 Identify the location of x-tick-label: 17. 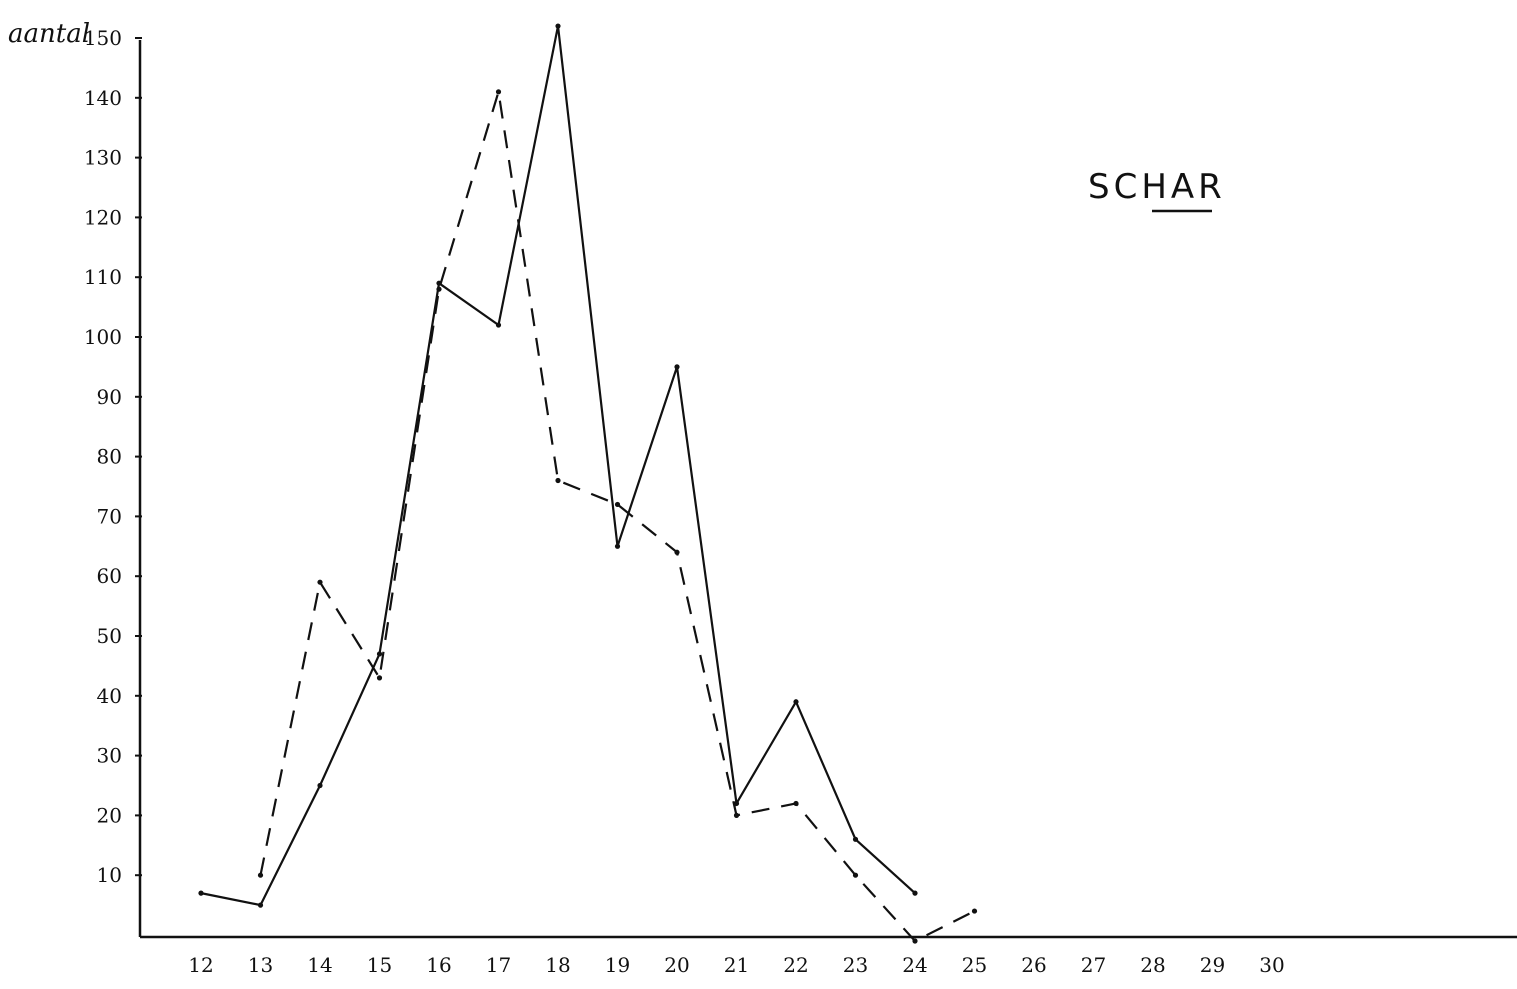
(498, 965).